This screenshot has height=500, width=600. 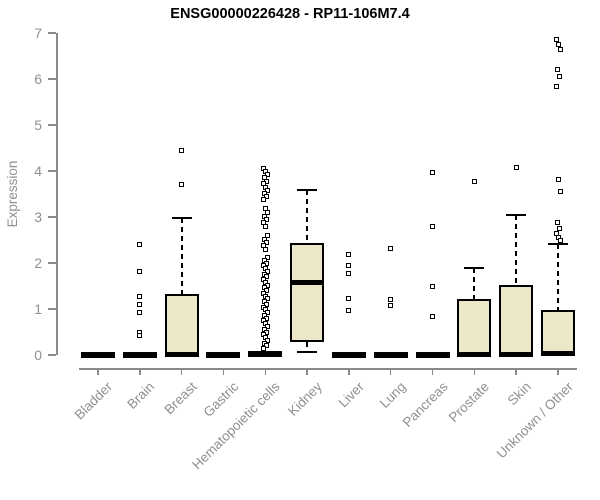 What do you see at coordinates (351, 395) in the screenshot?
I see `x-tick-label: Liver` at bounding box center [351, 395].